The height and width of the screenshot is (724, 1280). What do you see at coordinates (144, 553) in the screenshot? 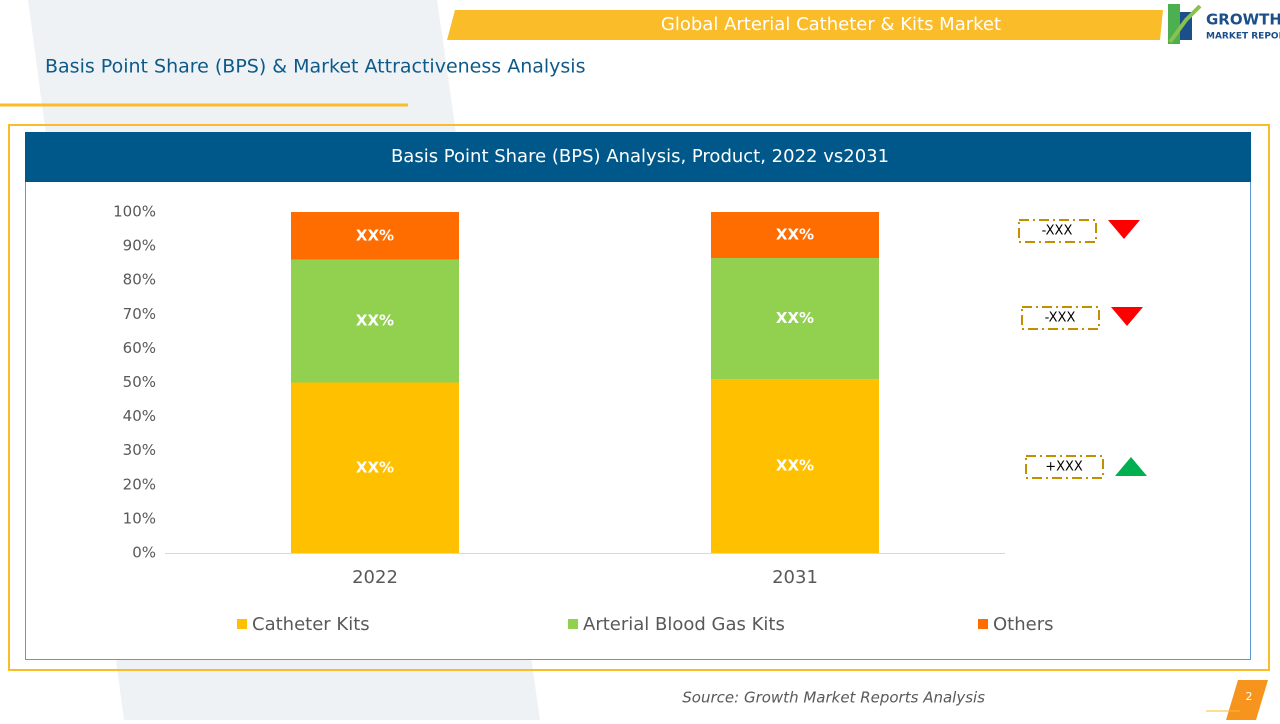
I see `y-tick-label: 0%` at bounding box center [144, 553].